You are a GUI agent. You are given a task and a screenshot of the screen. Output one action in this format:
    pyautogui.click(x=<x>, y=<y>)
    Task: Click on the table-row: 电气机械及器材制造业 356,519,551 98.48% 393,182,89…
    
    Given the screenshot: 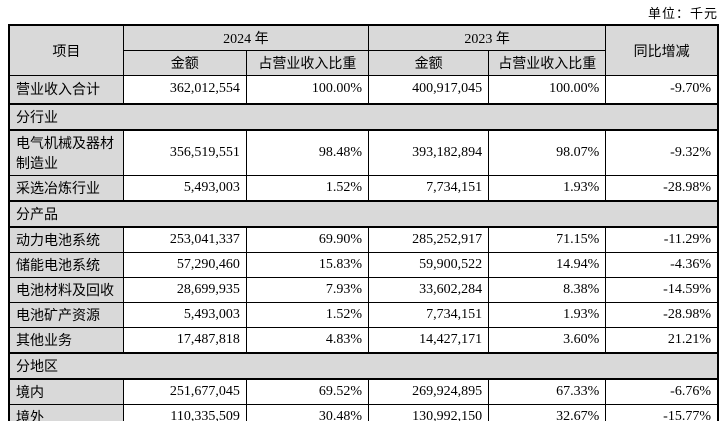 What is the action you would take?
    pyautogui.click(x=363, y=152)
    